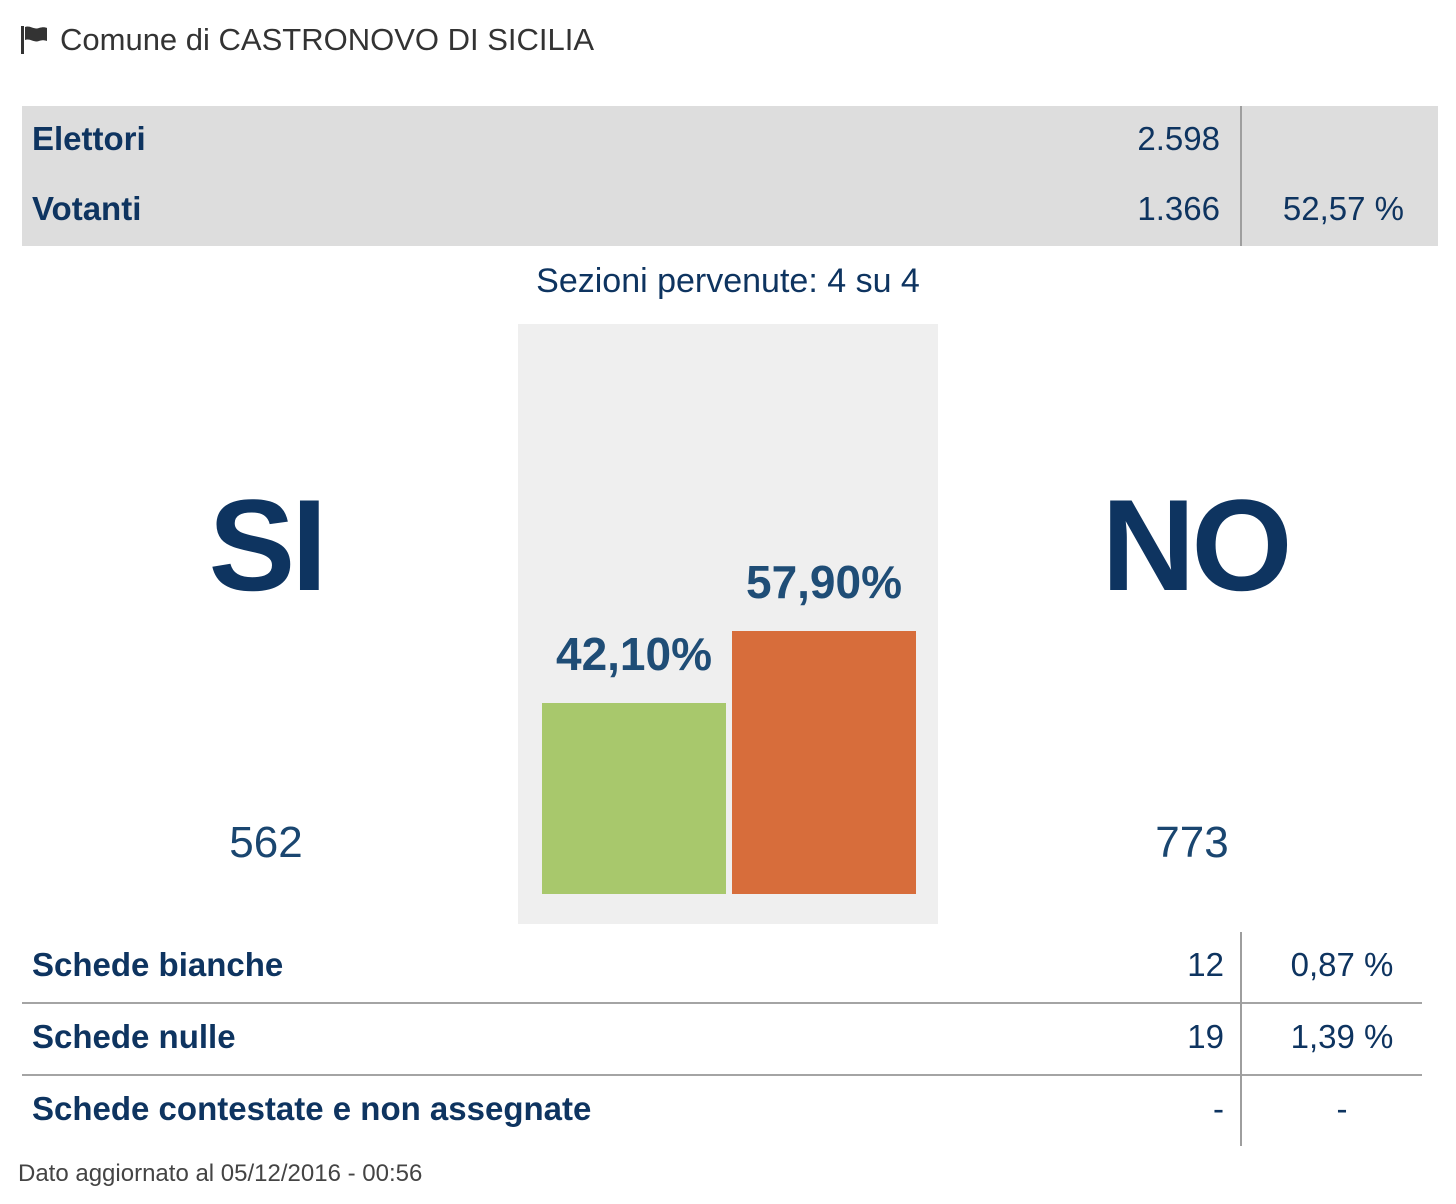 Image resolution: width=1456 pixels, height=1204 pixels. Describe the element at coordinates (824, 762) in the screenshot. I see `bar-no` at that location.